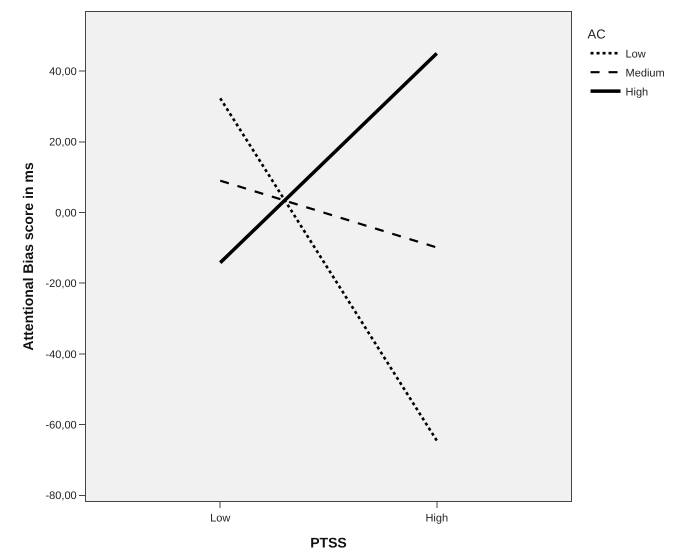 The width and height of the screenshot is (699, 559). Describe the element at coordinates (63, 142) in the screenshot. I see `y-tick-label: 20,00` at that location.